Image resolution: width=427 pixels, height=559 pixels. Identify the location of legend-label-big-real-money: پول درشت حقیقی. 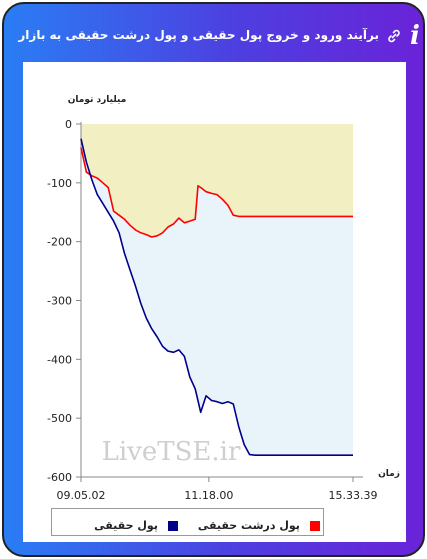
(248, 525).